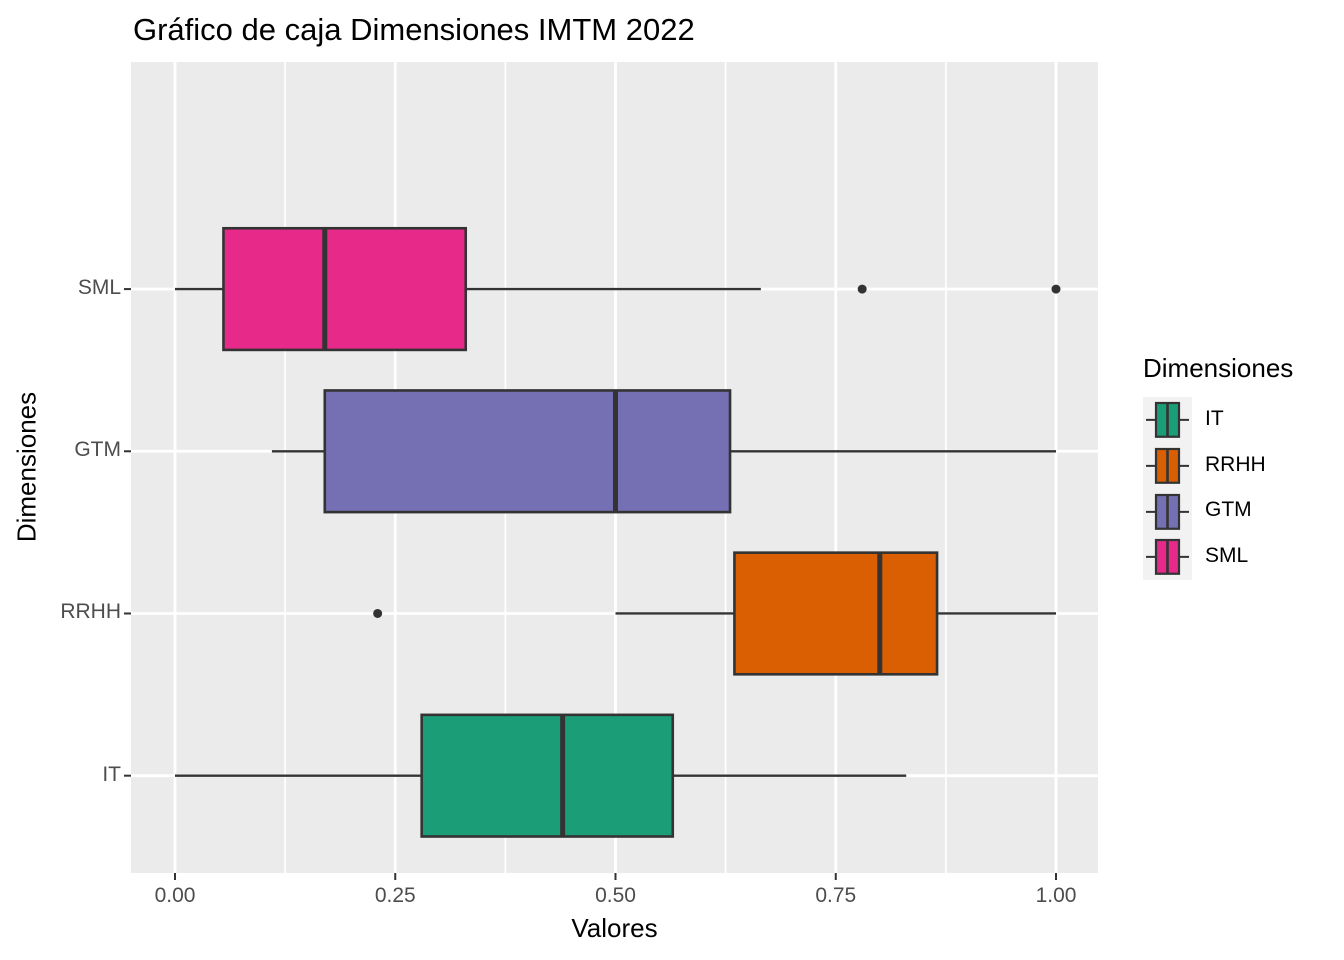 Image resolution: width=1344 pixels, height=960 pixels. Describe the element at coordinates (99, 288) in the screenshot. I see `y-tick-label: SML` at that location.